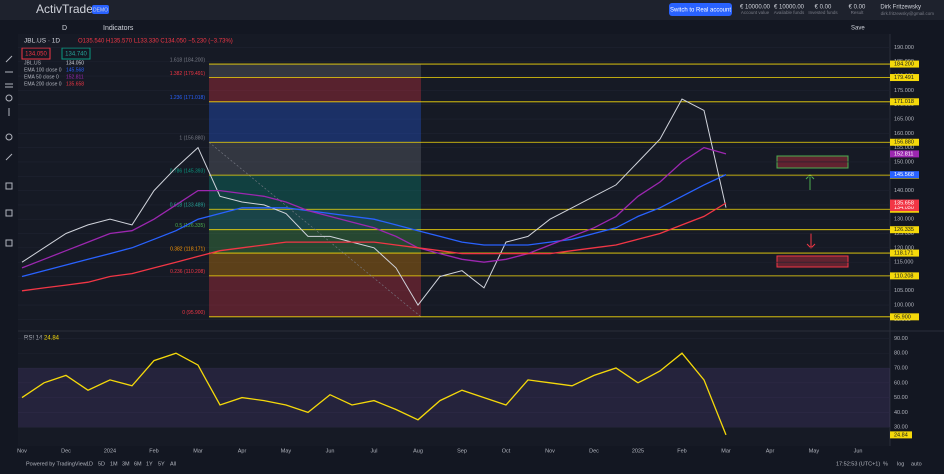  What do you see at coordinates (9, 243) in the screenshot?
I see `tool-trash` at bounding box center [9, 243].